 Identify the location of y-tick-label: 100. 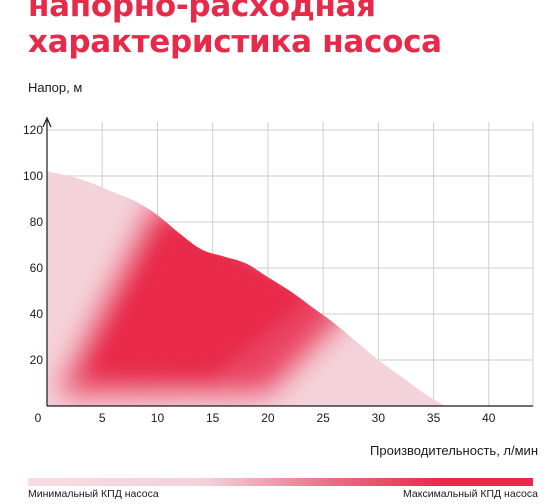
(33, 176).